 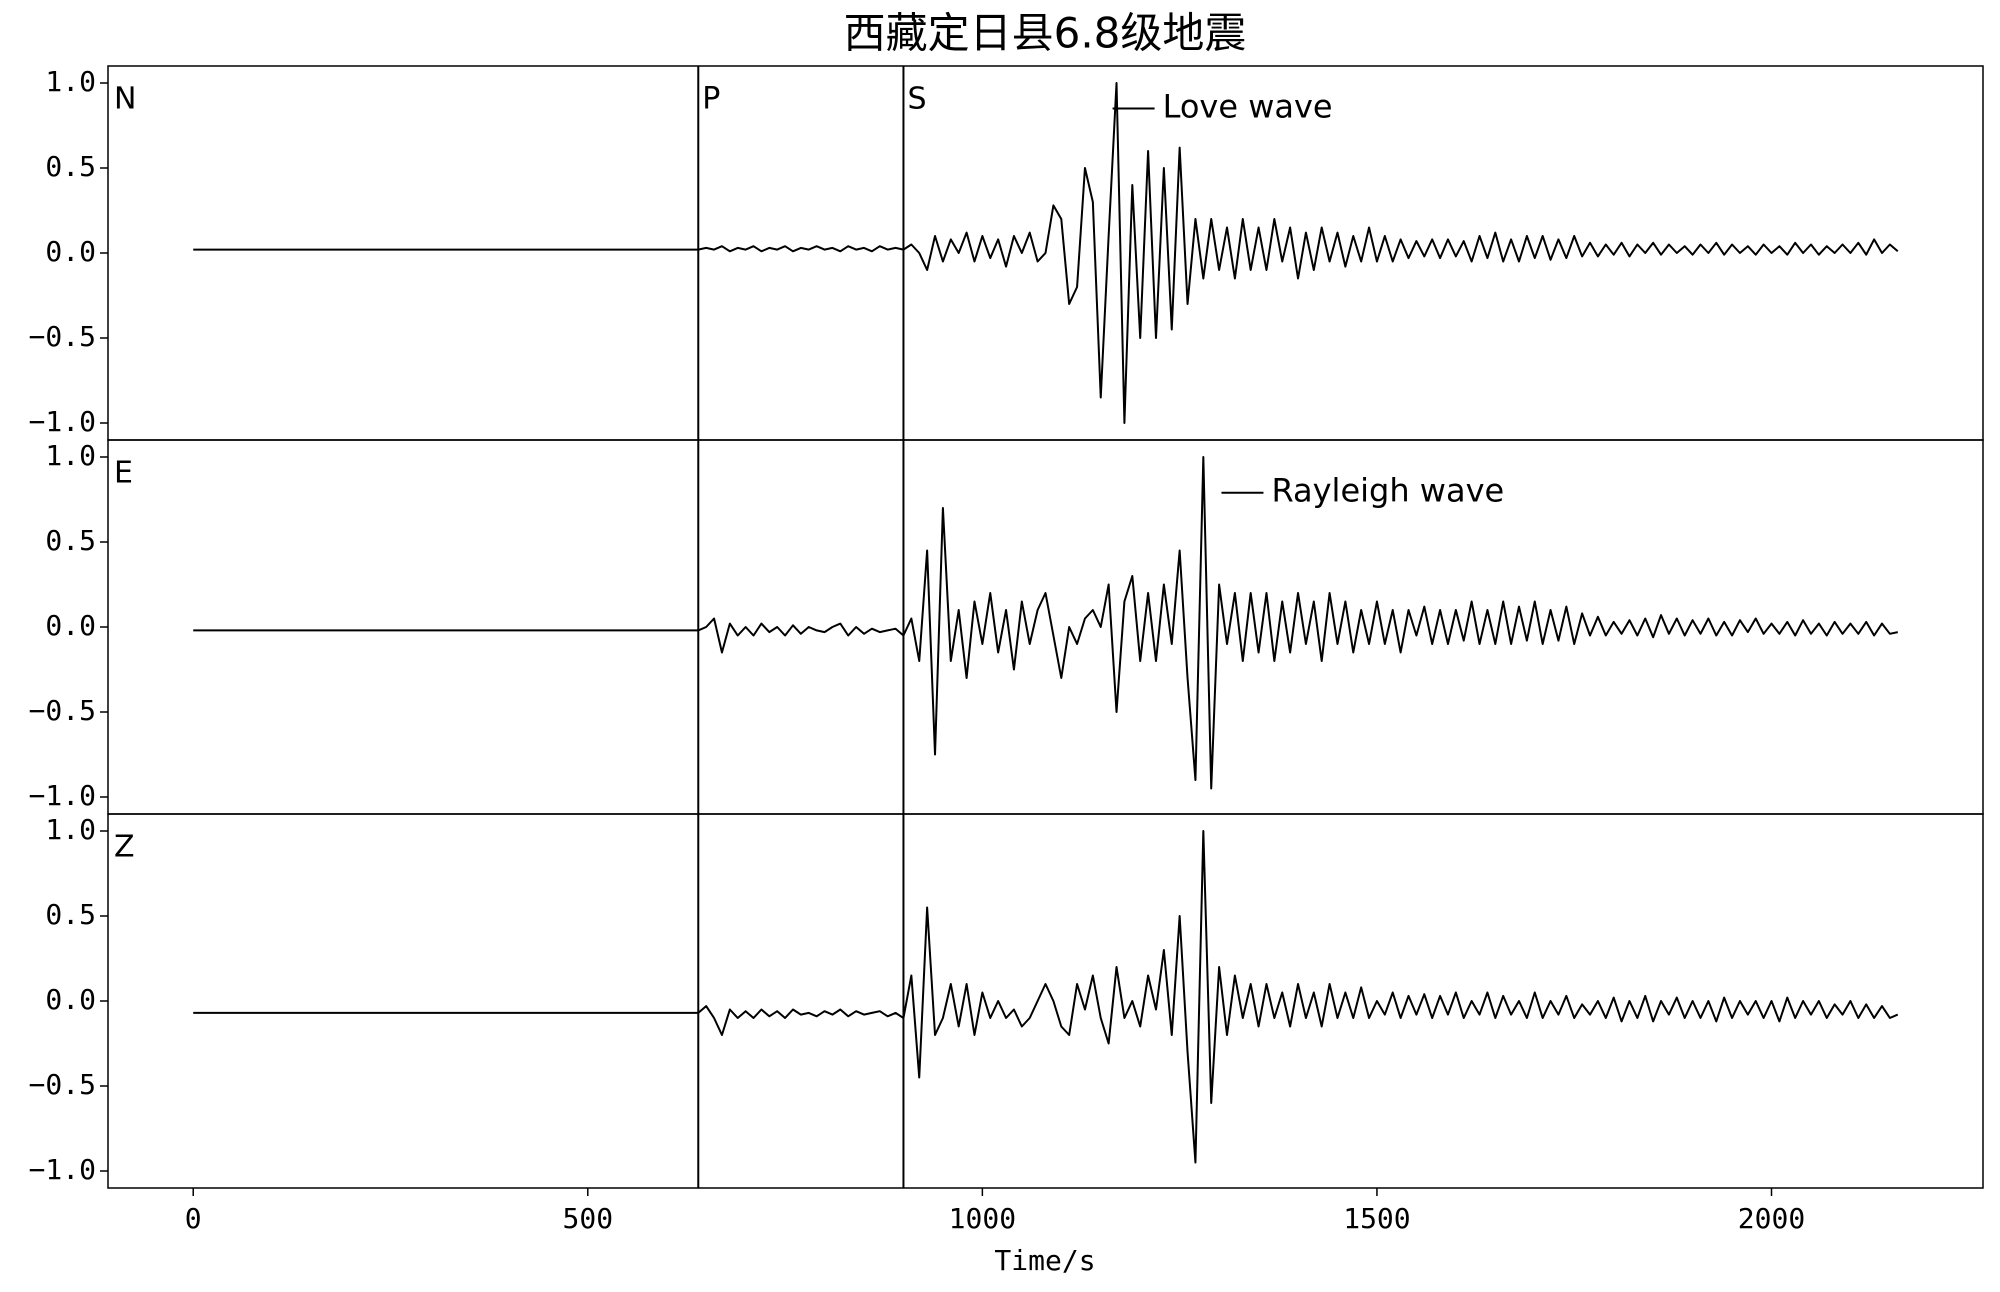 I want to click on panel-label: N, so click(x=125, y=99).